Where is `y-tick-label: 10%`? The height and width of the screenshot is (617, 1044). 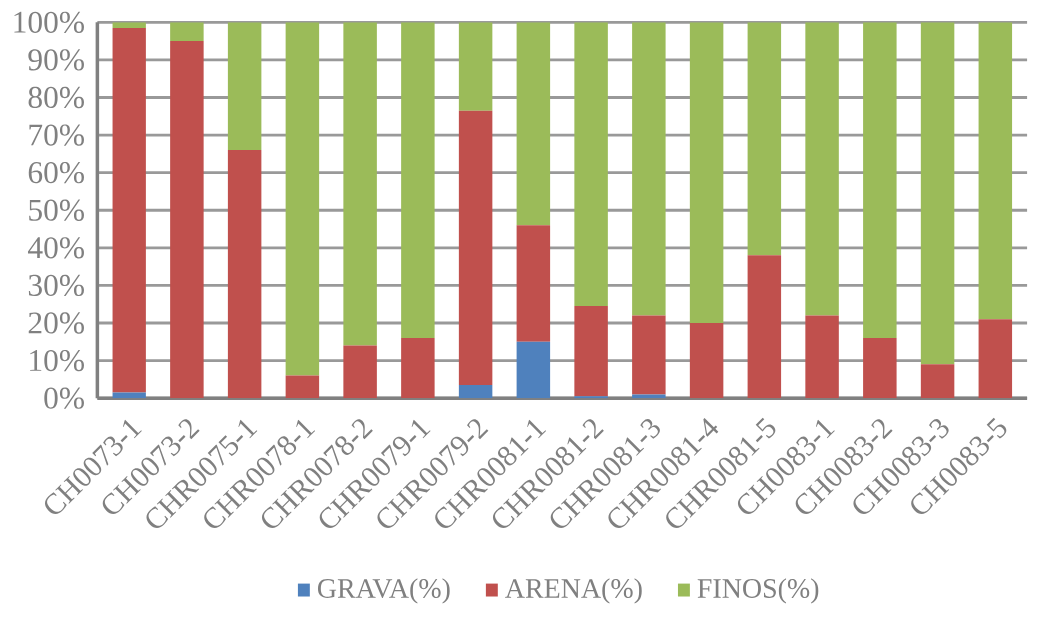
y-tick-label: 10% is located at coordinates (57, 360).